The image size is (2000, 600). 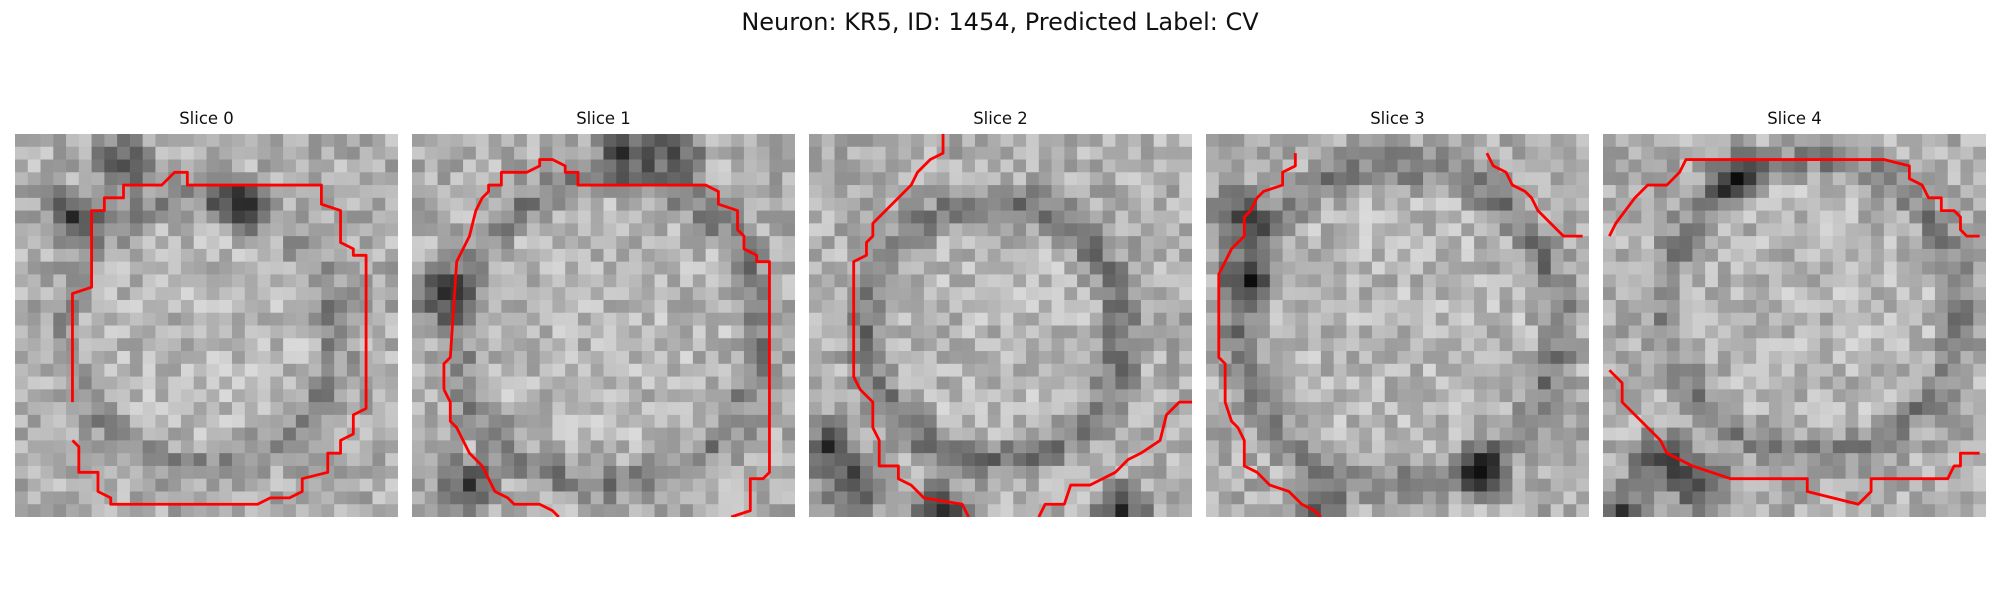 I want to click on slice-panel-3: Slice 3, so click(x=1397, y=312).